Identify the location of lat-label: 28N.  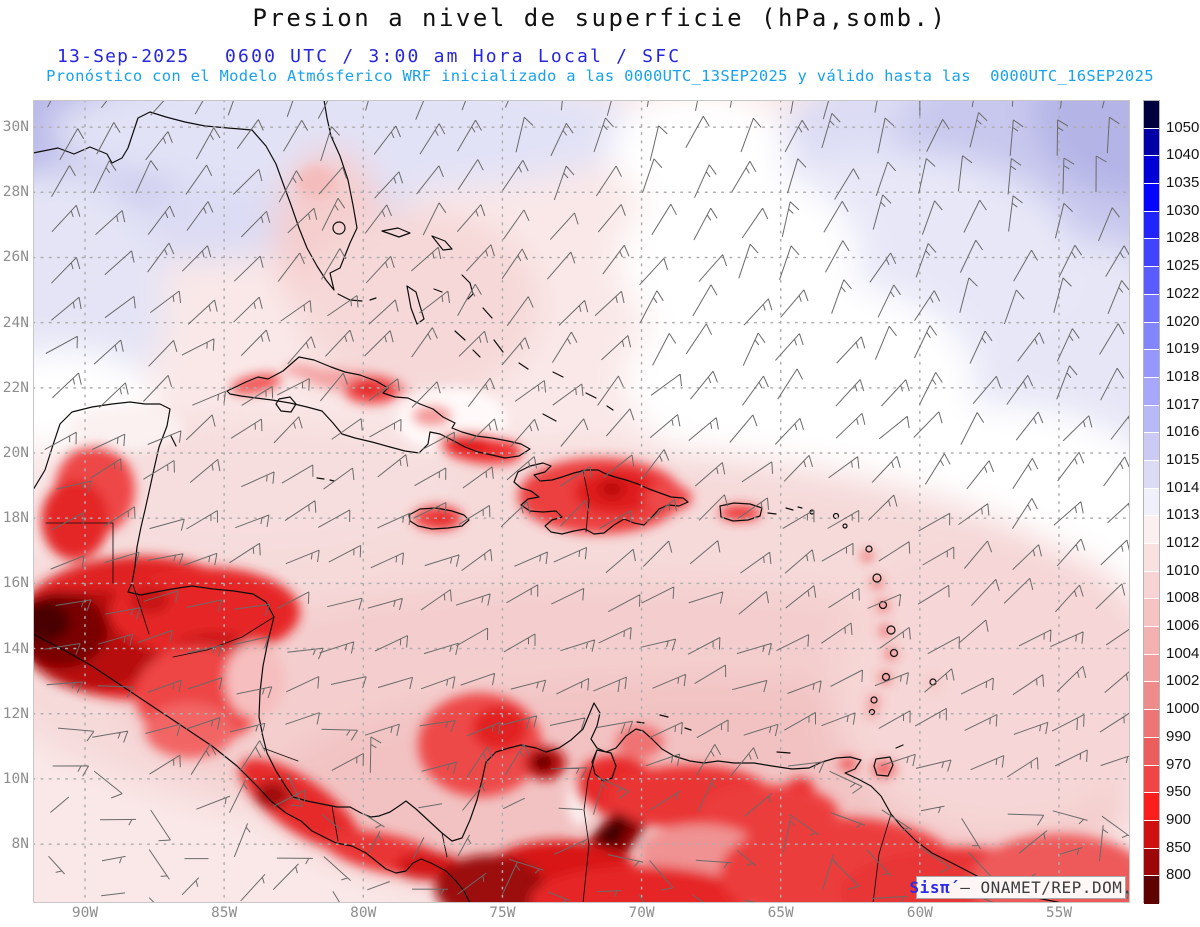
(15, 192).